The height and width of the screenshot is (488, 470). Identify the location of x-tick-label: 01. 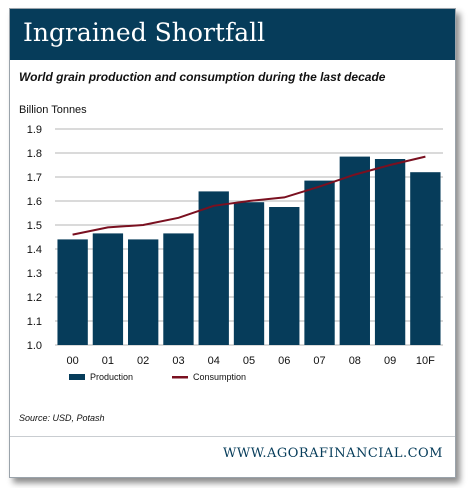
(108, 361).